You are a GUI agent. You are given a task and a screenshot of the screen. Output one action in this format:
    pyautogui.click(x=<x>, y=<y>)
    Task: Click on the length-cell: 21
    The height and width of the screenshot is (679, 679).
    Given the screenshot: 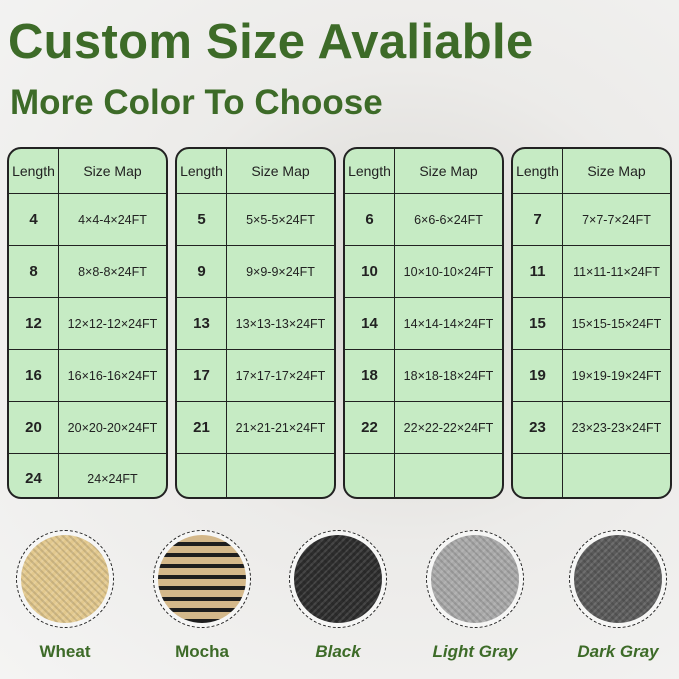 What is the action you would take?
    pyautogui.click(x=202, y=427)
    